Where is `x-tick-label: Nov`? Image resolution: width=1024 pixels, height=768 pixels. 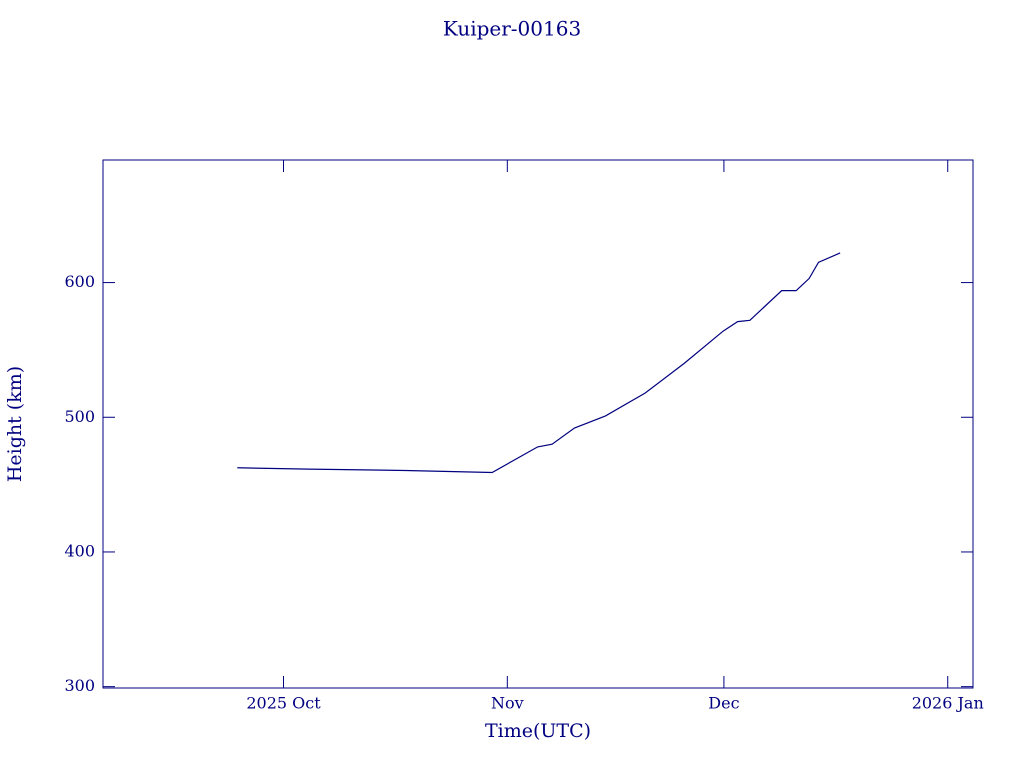
x-tick-label: Nov is located at coordinates (507, 703).